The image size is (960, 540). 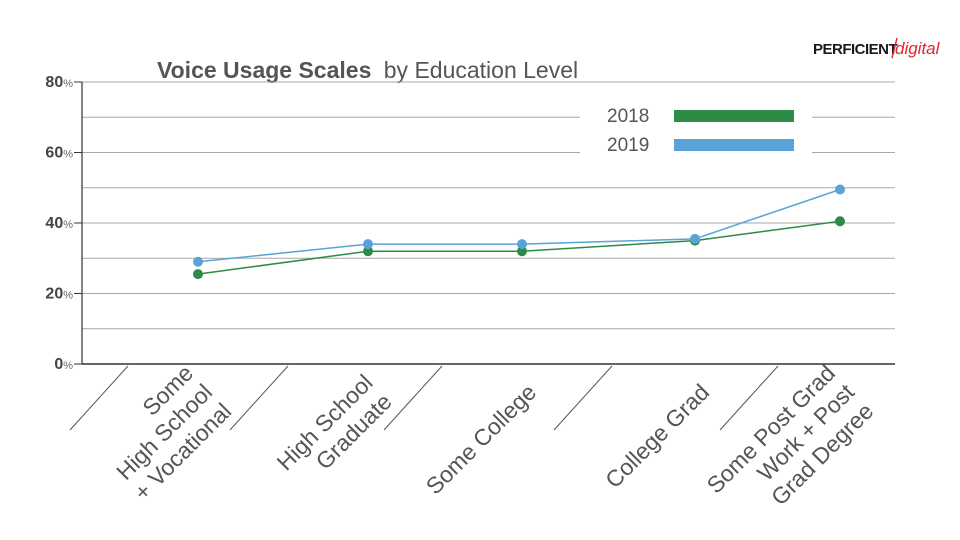 What do you see at coordinates (696, 129) in the screenshot?
I see `legend: 2018 2019` at bounding box center [696, 129].